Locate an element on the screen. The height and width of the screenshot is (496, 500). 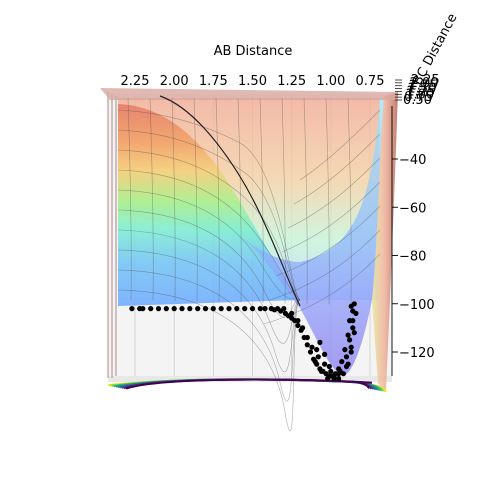
y-tick-label: 0.75 is located at coordinates (418, 97).